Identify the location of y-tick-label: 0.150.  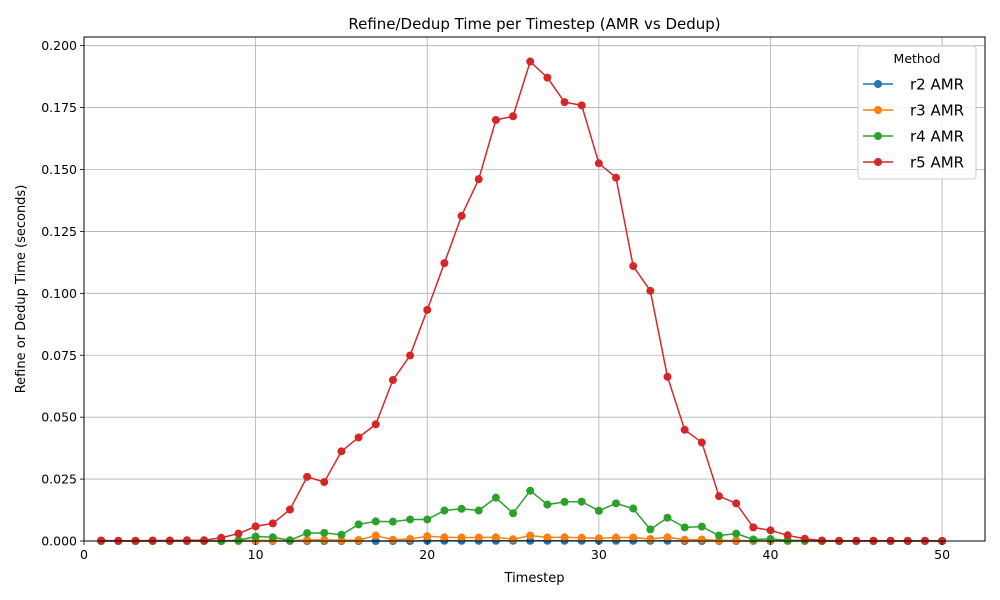
(59, 169).